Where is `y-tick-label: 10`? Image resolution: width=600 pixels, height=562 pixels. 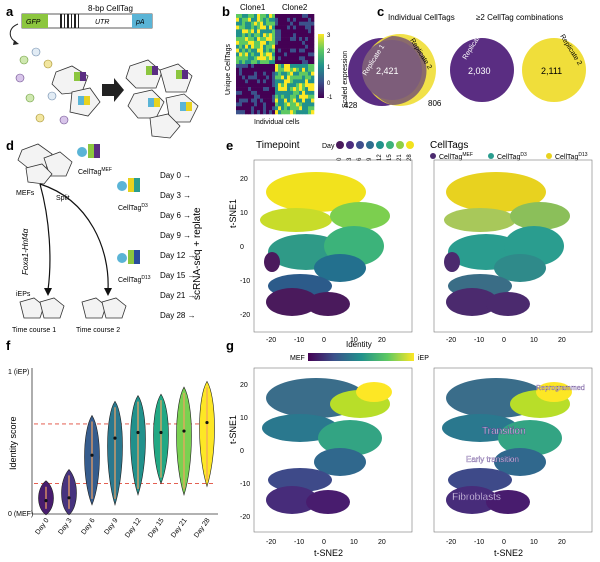
y-tick-label: 10 is located at coordinates (244, 213).